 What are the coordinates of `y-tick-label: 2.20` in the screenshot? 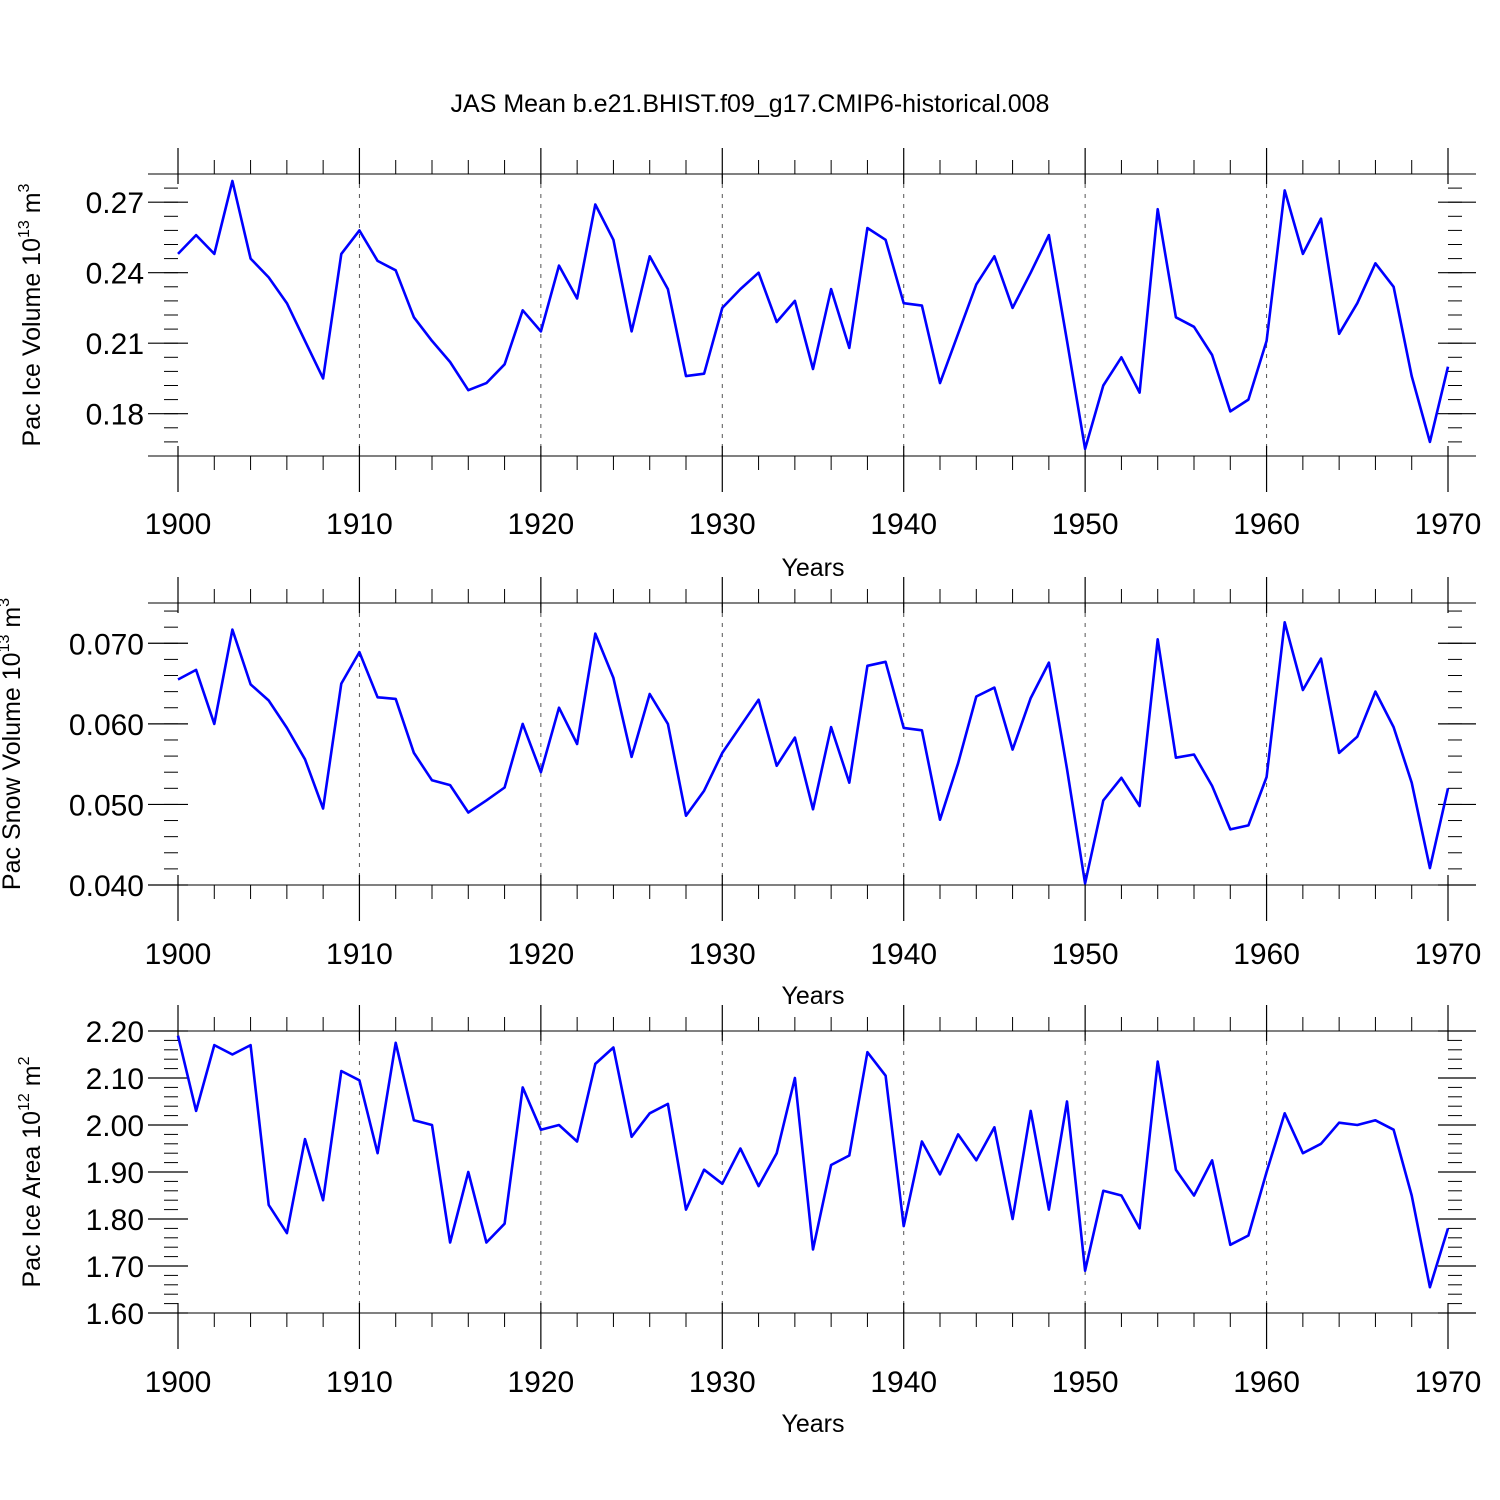 It's located at (115, 1032).